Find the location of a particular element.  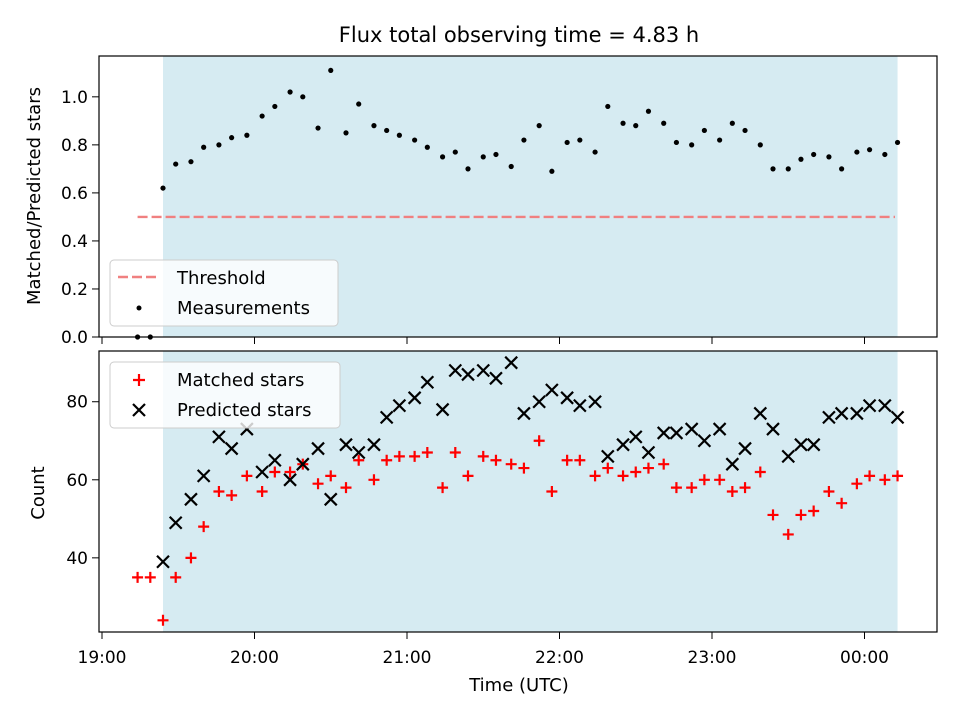

y-tick-label: 60 is located at coordinates (77, 481).